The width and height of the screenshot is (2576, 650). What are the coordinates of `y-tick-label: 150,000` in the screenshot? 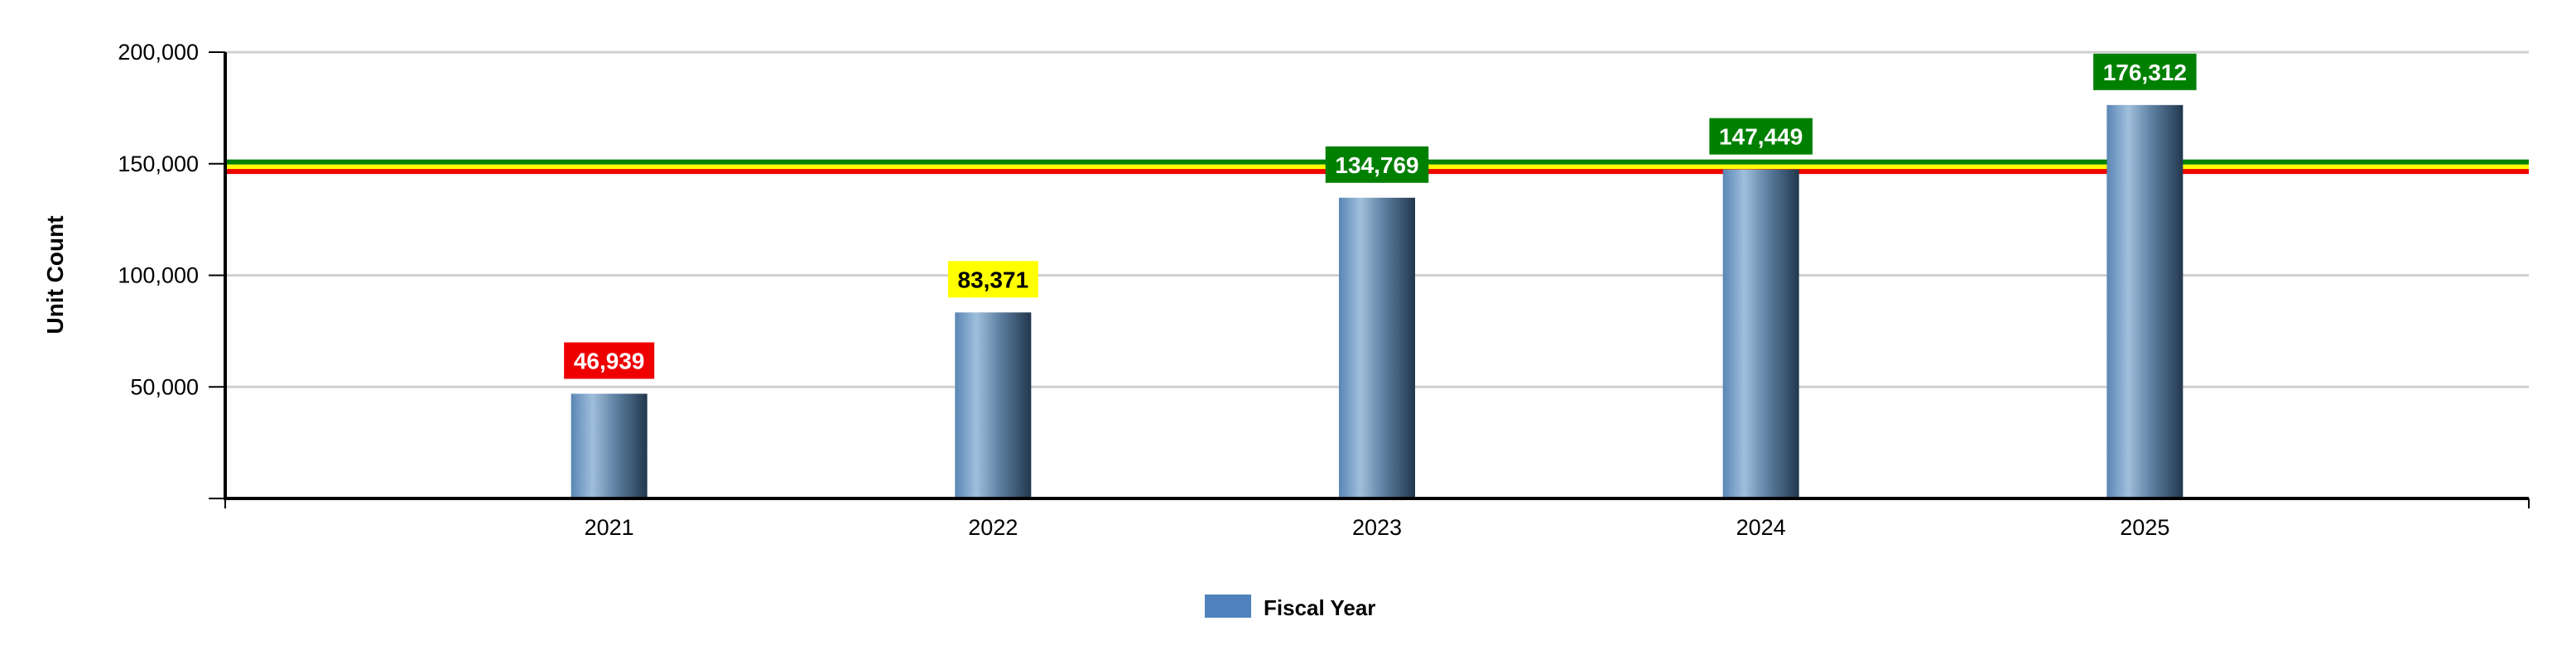 It's located at (158, 164).